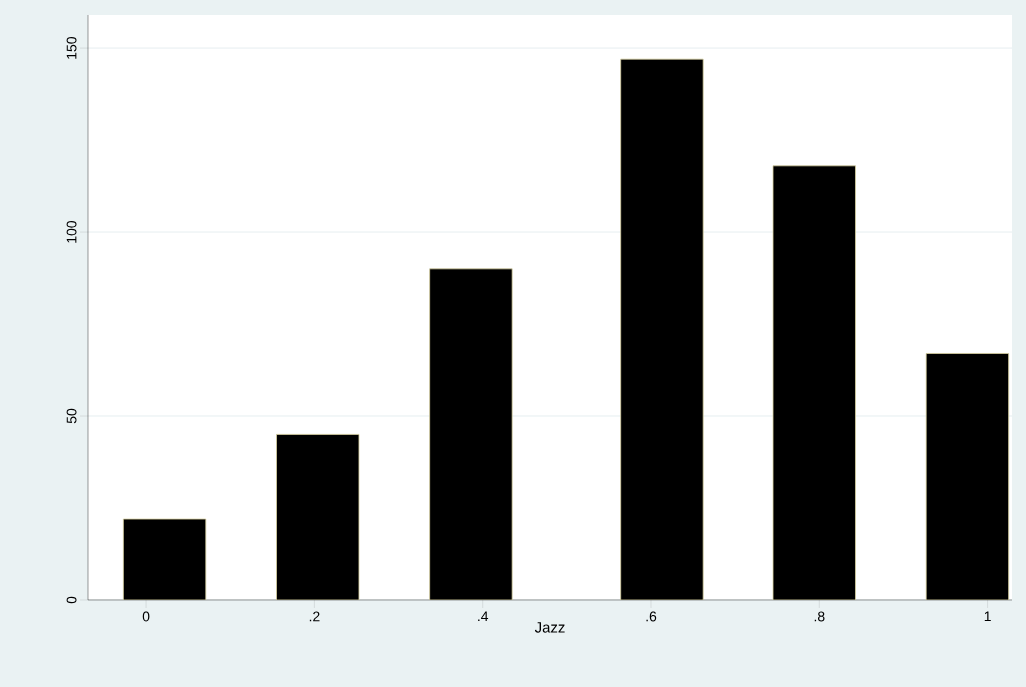 The height and width of the screenshot is (687, 1026). What do you see at coordinates (651, 616) in the screenshot?
I see `x-tick-label: .6` at bounding box center [651, 616].